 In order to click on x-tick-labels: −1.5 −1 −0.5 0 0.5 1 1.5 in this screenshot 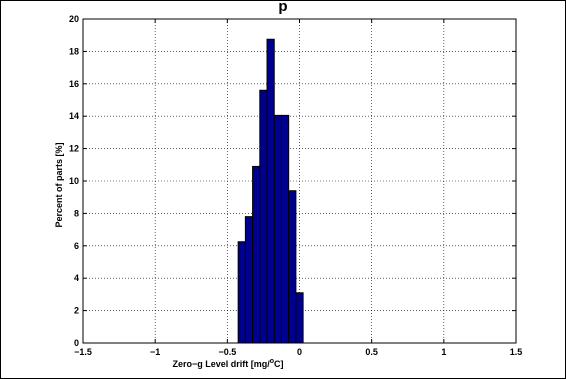, I will do `click(298, 352)`.